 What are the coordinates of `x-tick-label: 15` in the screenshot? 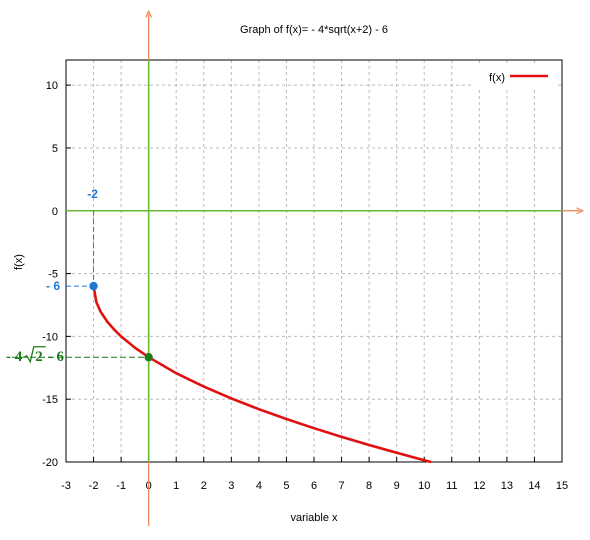 It's located at (562, 486).